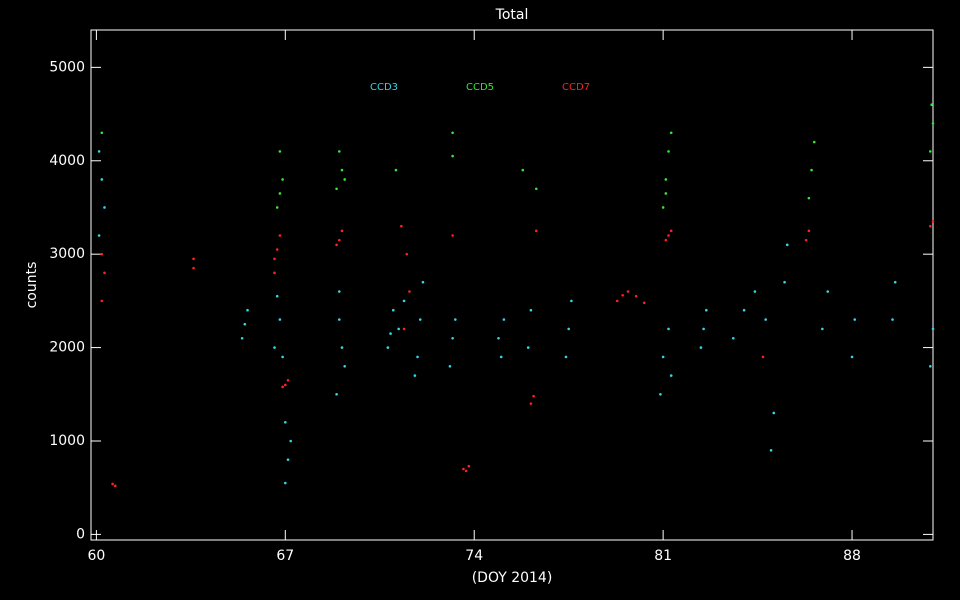 The image size is (960, 600). I want to click on y-tick-label: 1000, so click(67, 441).